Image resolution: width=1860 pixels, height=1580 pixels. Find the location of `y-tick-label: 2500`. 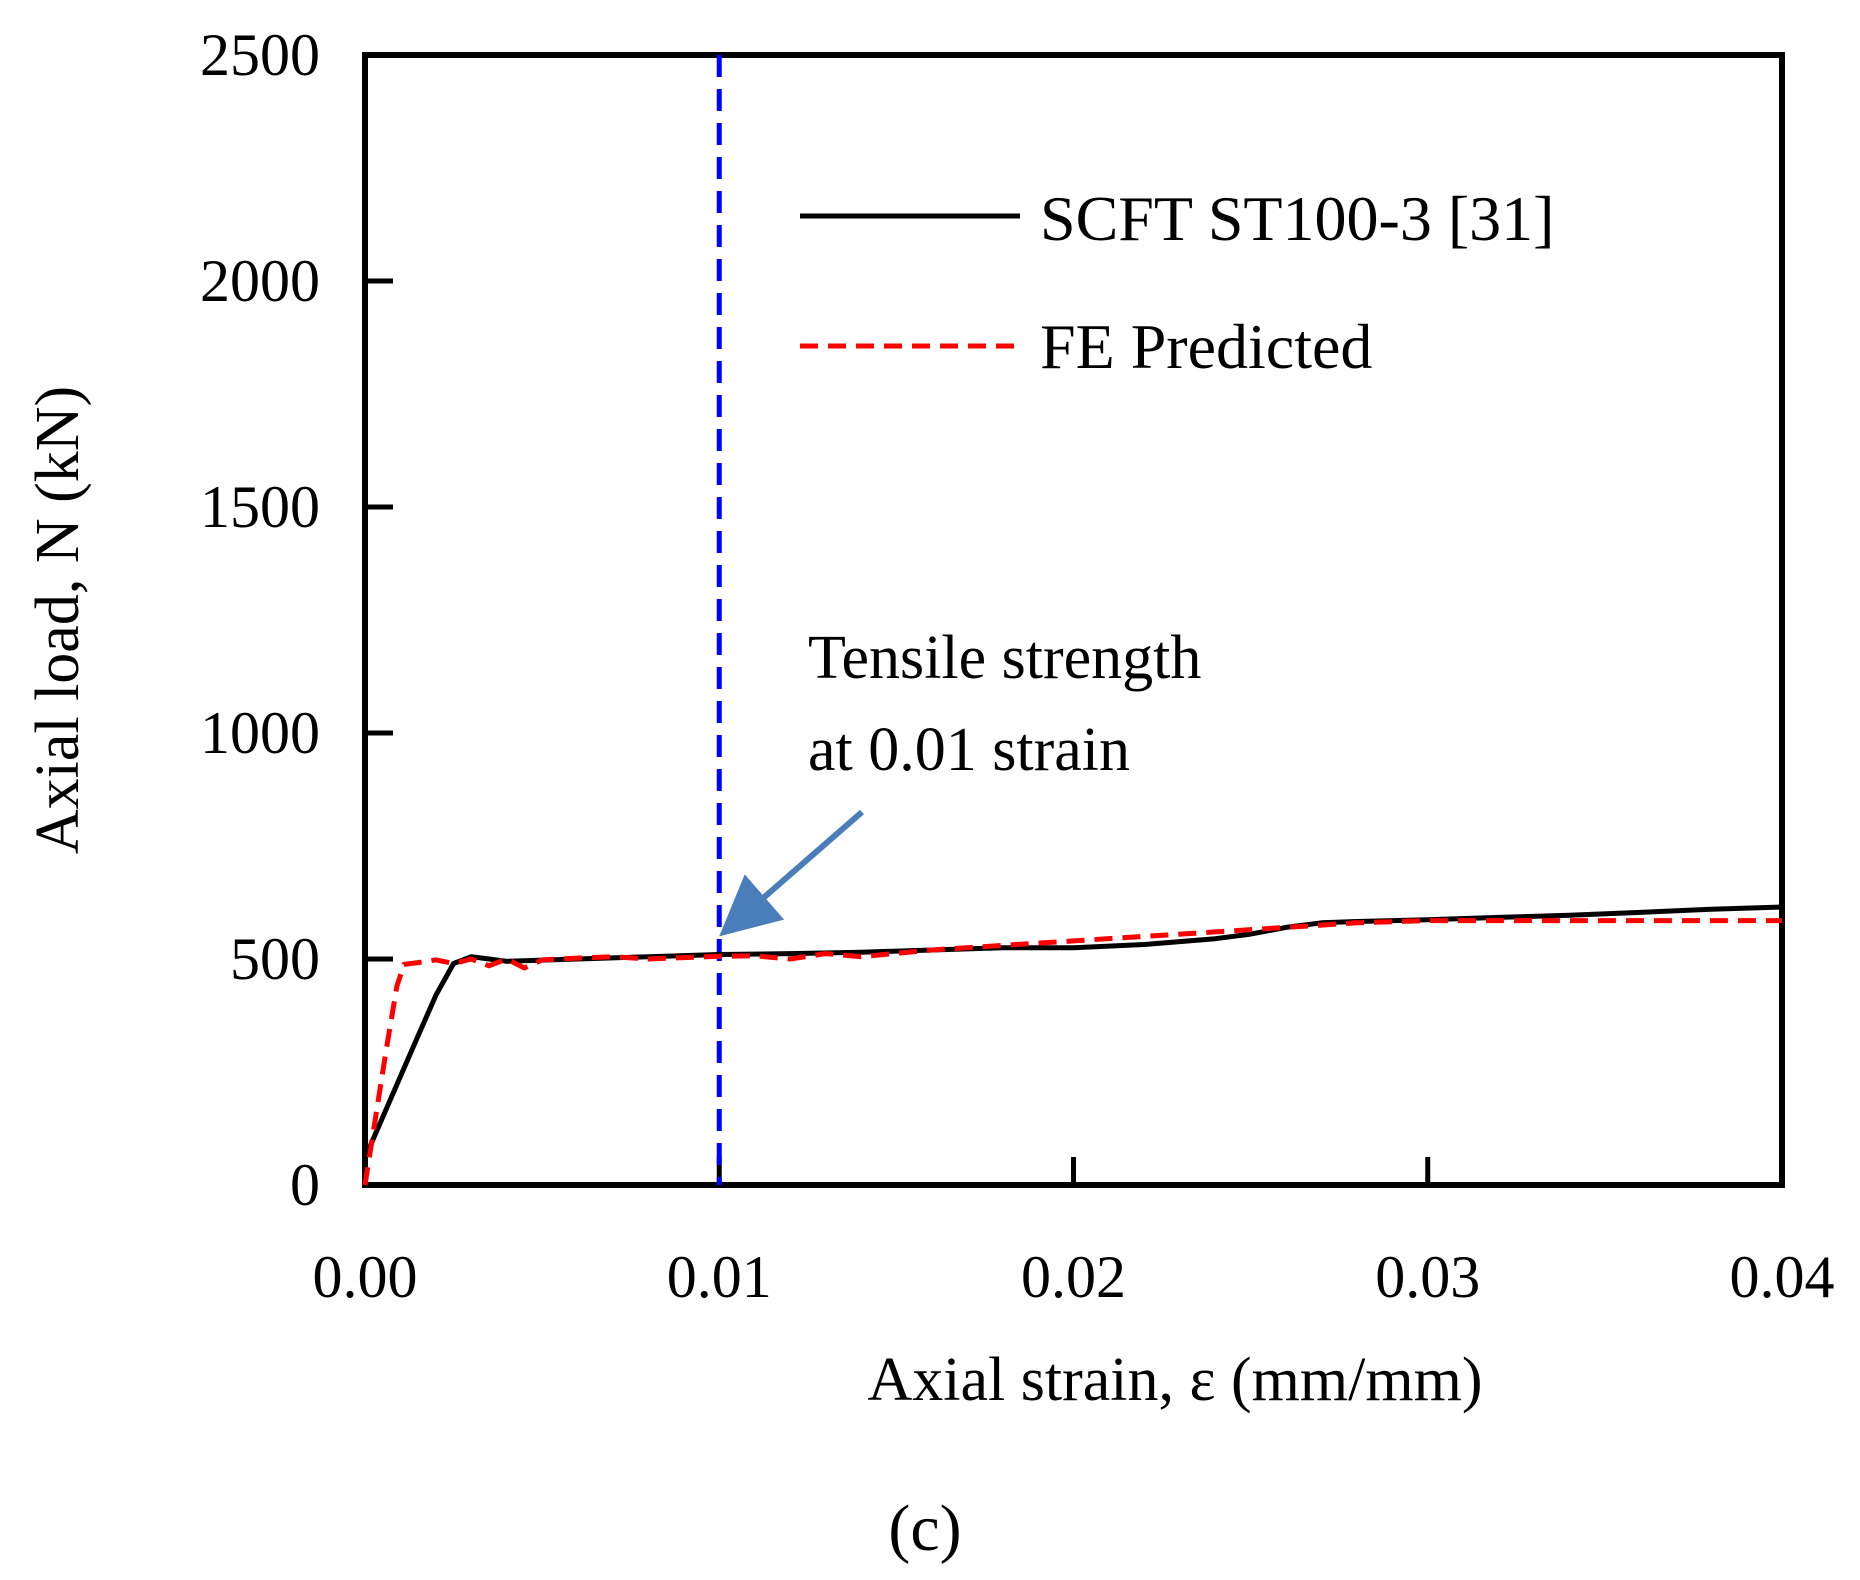

y-tick-label: 2500 is located at coordinates (260, 55).